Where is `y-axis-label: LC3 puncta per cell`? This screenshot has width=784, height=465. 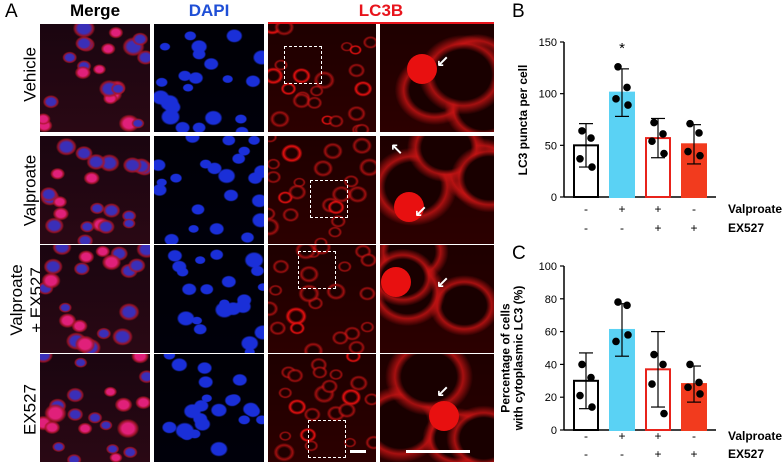
y-axis-label: LC3 puncta per cell is located at coordinates (523, 120).